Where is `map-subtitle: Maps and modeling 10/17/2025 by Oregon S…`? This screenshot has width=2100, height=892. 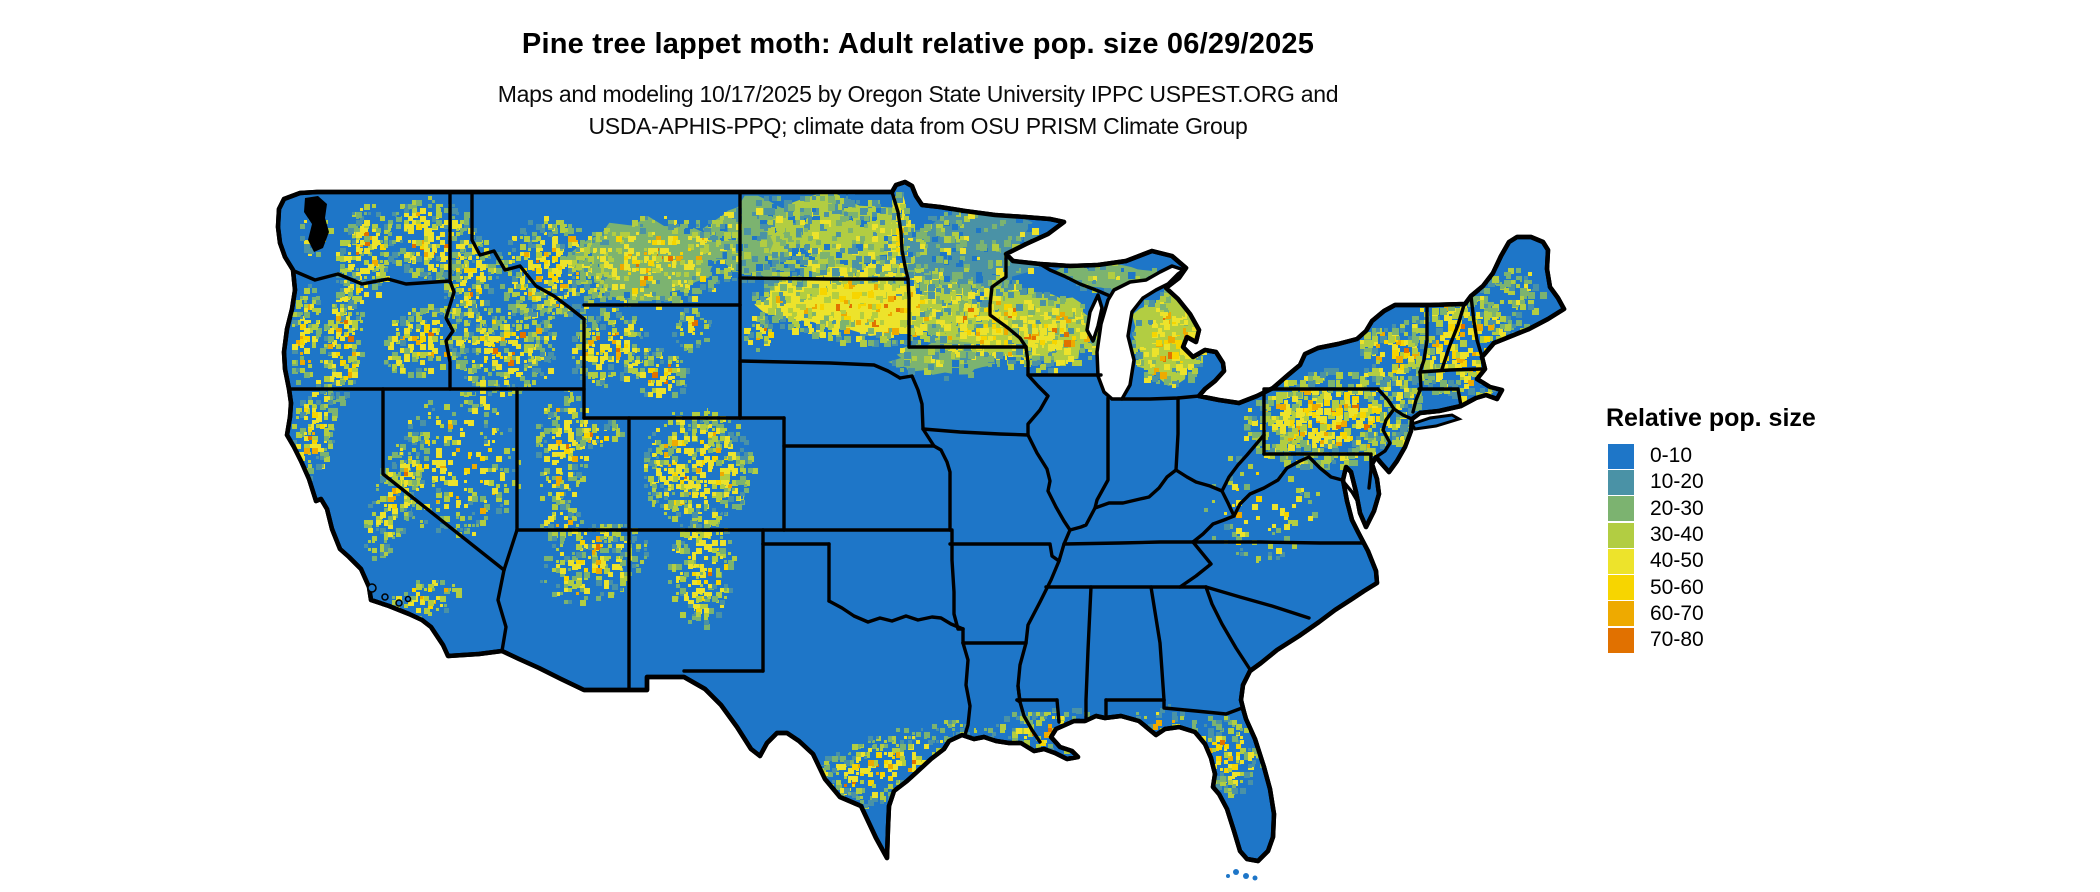 map-subtitle: Maps and modeling 10/17/2025 by Oregon S… is located at coordinates (918, 110).